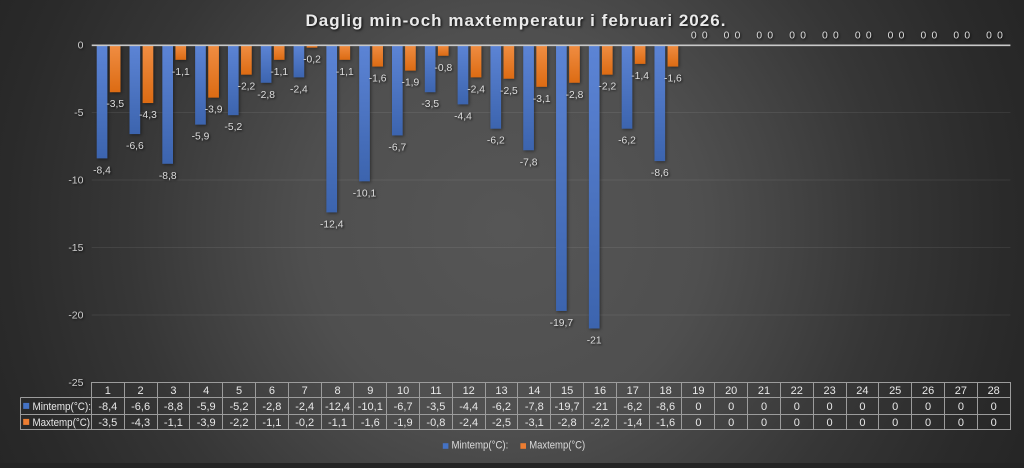 Image resolution: width=1024 pixels, height=468 pixels. What do you see at coordinates (567, 391) in the screenshot?
I see `svg-text: 15` at bounding box center [567, 391].